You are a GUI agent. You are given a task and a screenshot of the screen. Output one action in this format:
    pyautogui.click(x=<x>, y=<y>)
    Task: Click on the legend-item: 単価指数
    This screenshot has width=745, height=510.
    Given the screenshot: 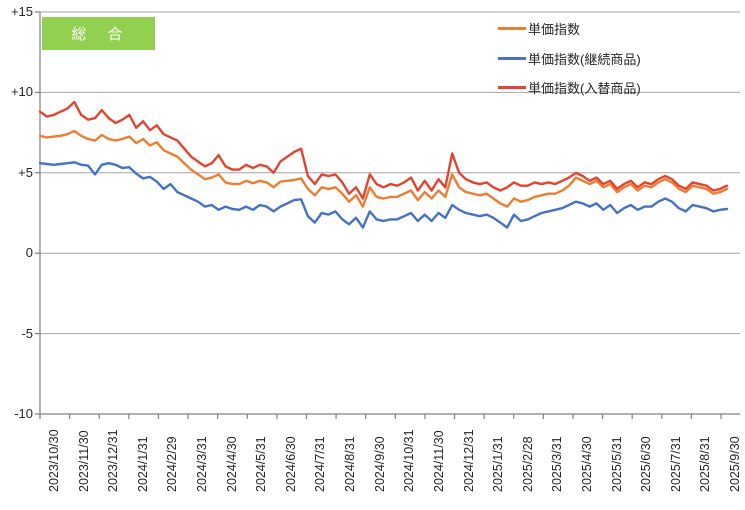 What is the action you would take?
    pyautogui.click(x=569, y=29)
    